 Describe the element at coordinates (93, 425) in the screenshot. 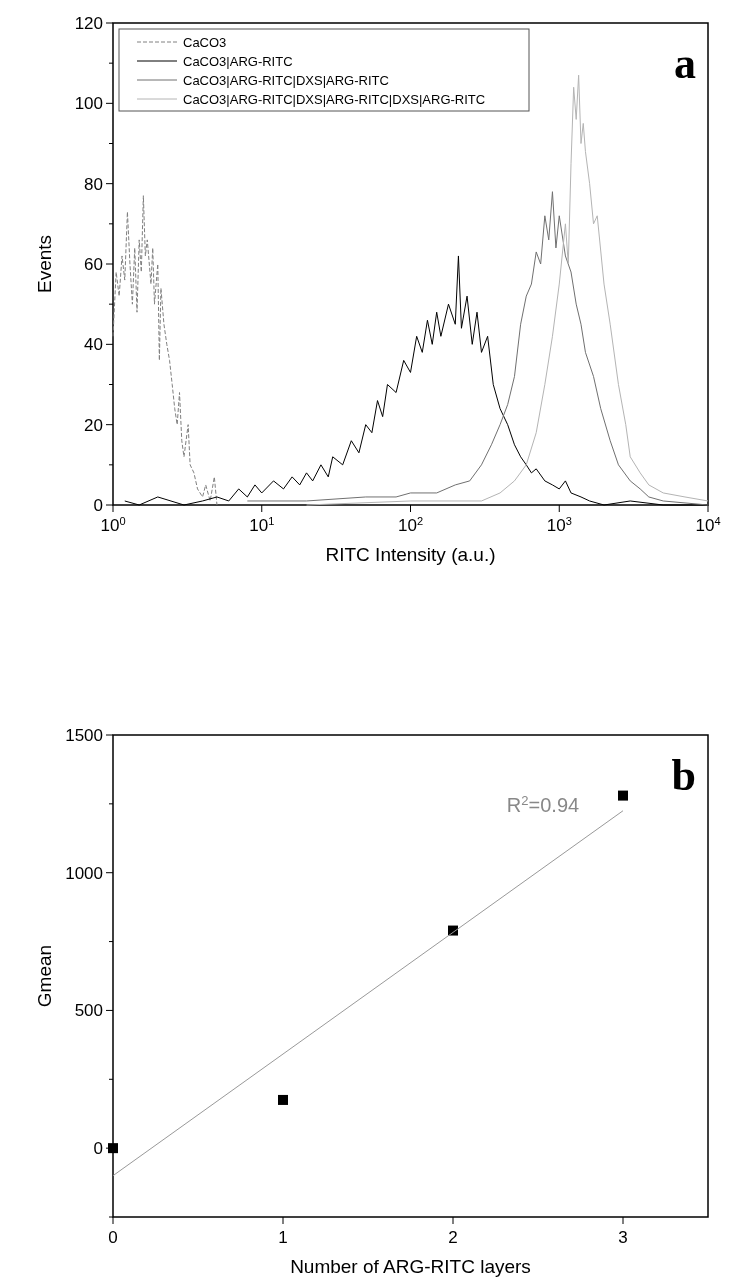

I see `y-tick-label: 20` at that location.